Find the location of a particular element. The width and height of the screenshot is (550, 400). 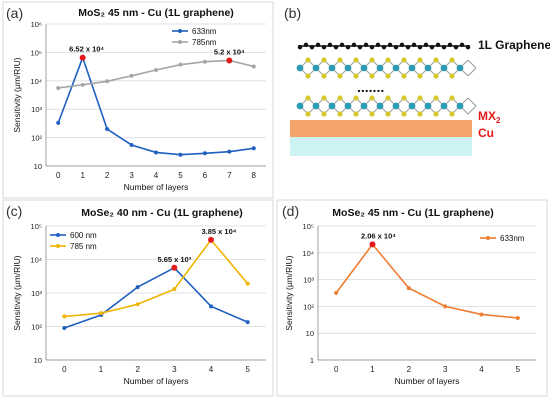

data-label: 5.2 x 10⁴ is located at coordinates (229, 51).